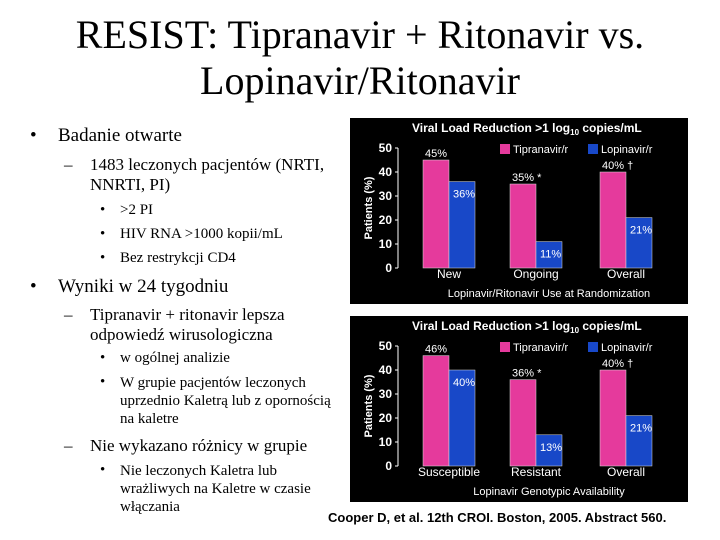 The width and height of the screenshot is (720, 540). What do you see at coordinates (535, 274) in the screenshot?
I see `x-tick-label: Ongoing` at bounding box center [535, 274].